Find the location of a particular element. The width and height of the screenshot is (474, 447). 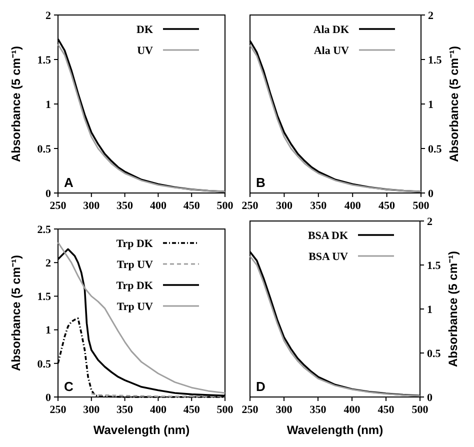

annotation: D is located at coordinates (261, 386).